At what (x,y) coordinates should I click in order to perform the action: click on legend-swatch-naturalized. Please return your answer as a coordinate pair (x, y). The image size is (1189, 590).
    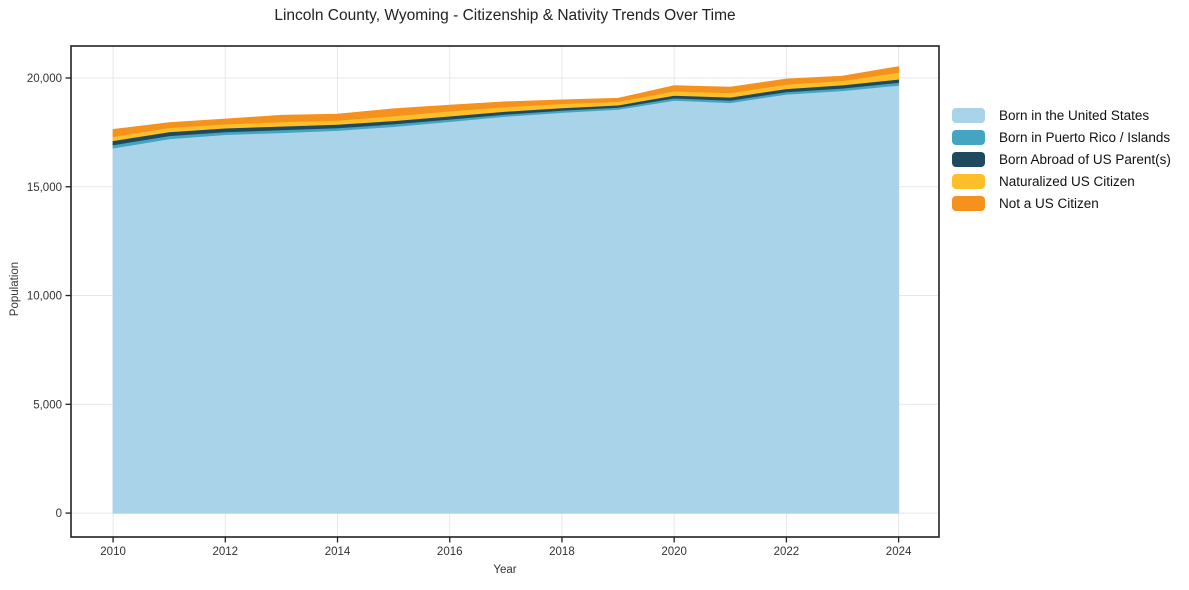
    Looking at the image, I should click on (968, 181).